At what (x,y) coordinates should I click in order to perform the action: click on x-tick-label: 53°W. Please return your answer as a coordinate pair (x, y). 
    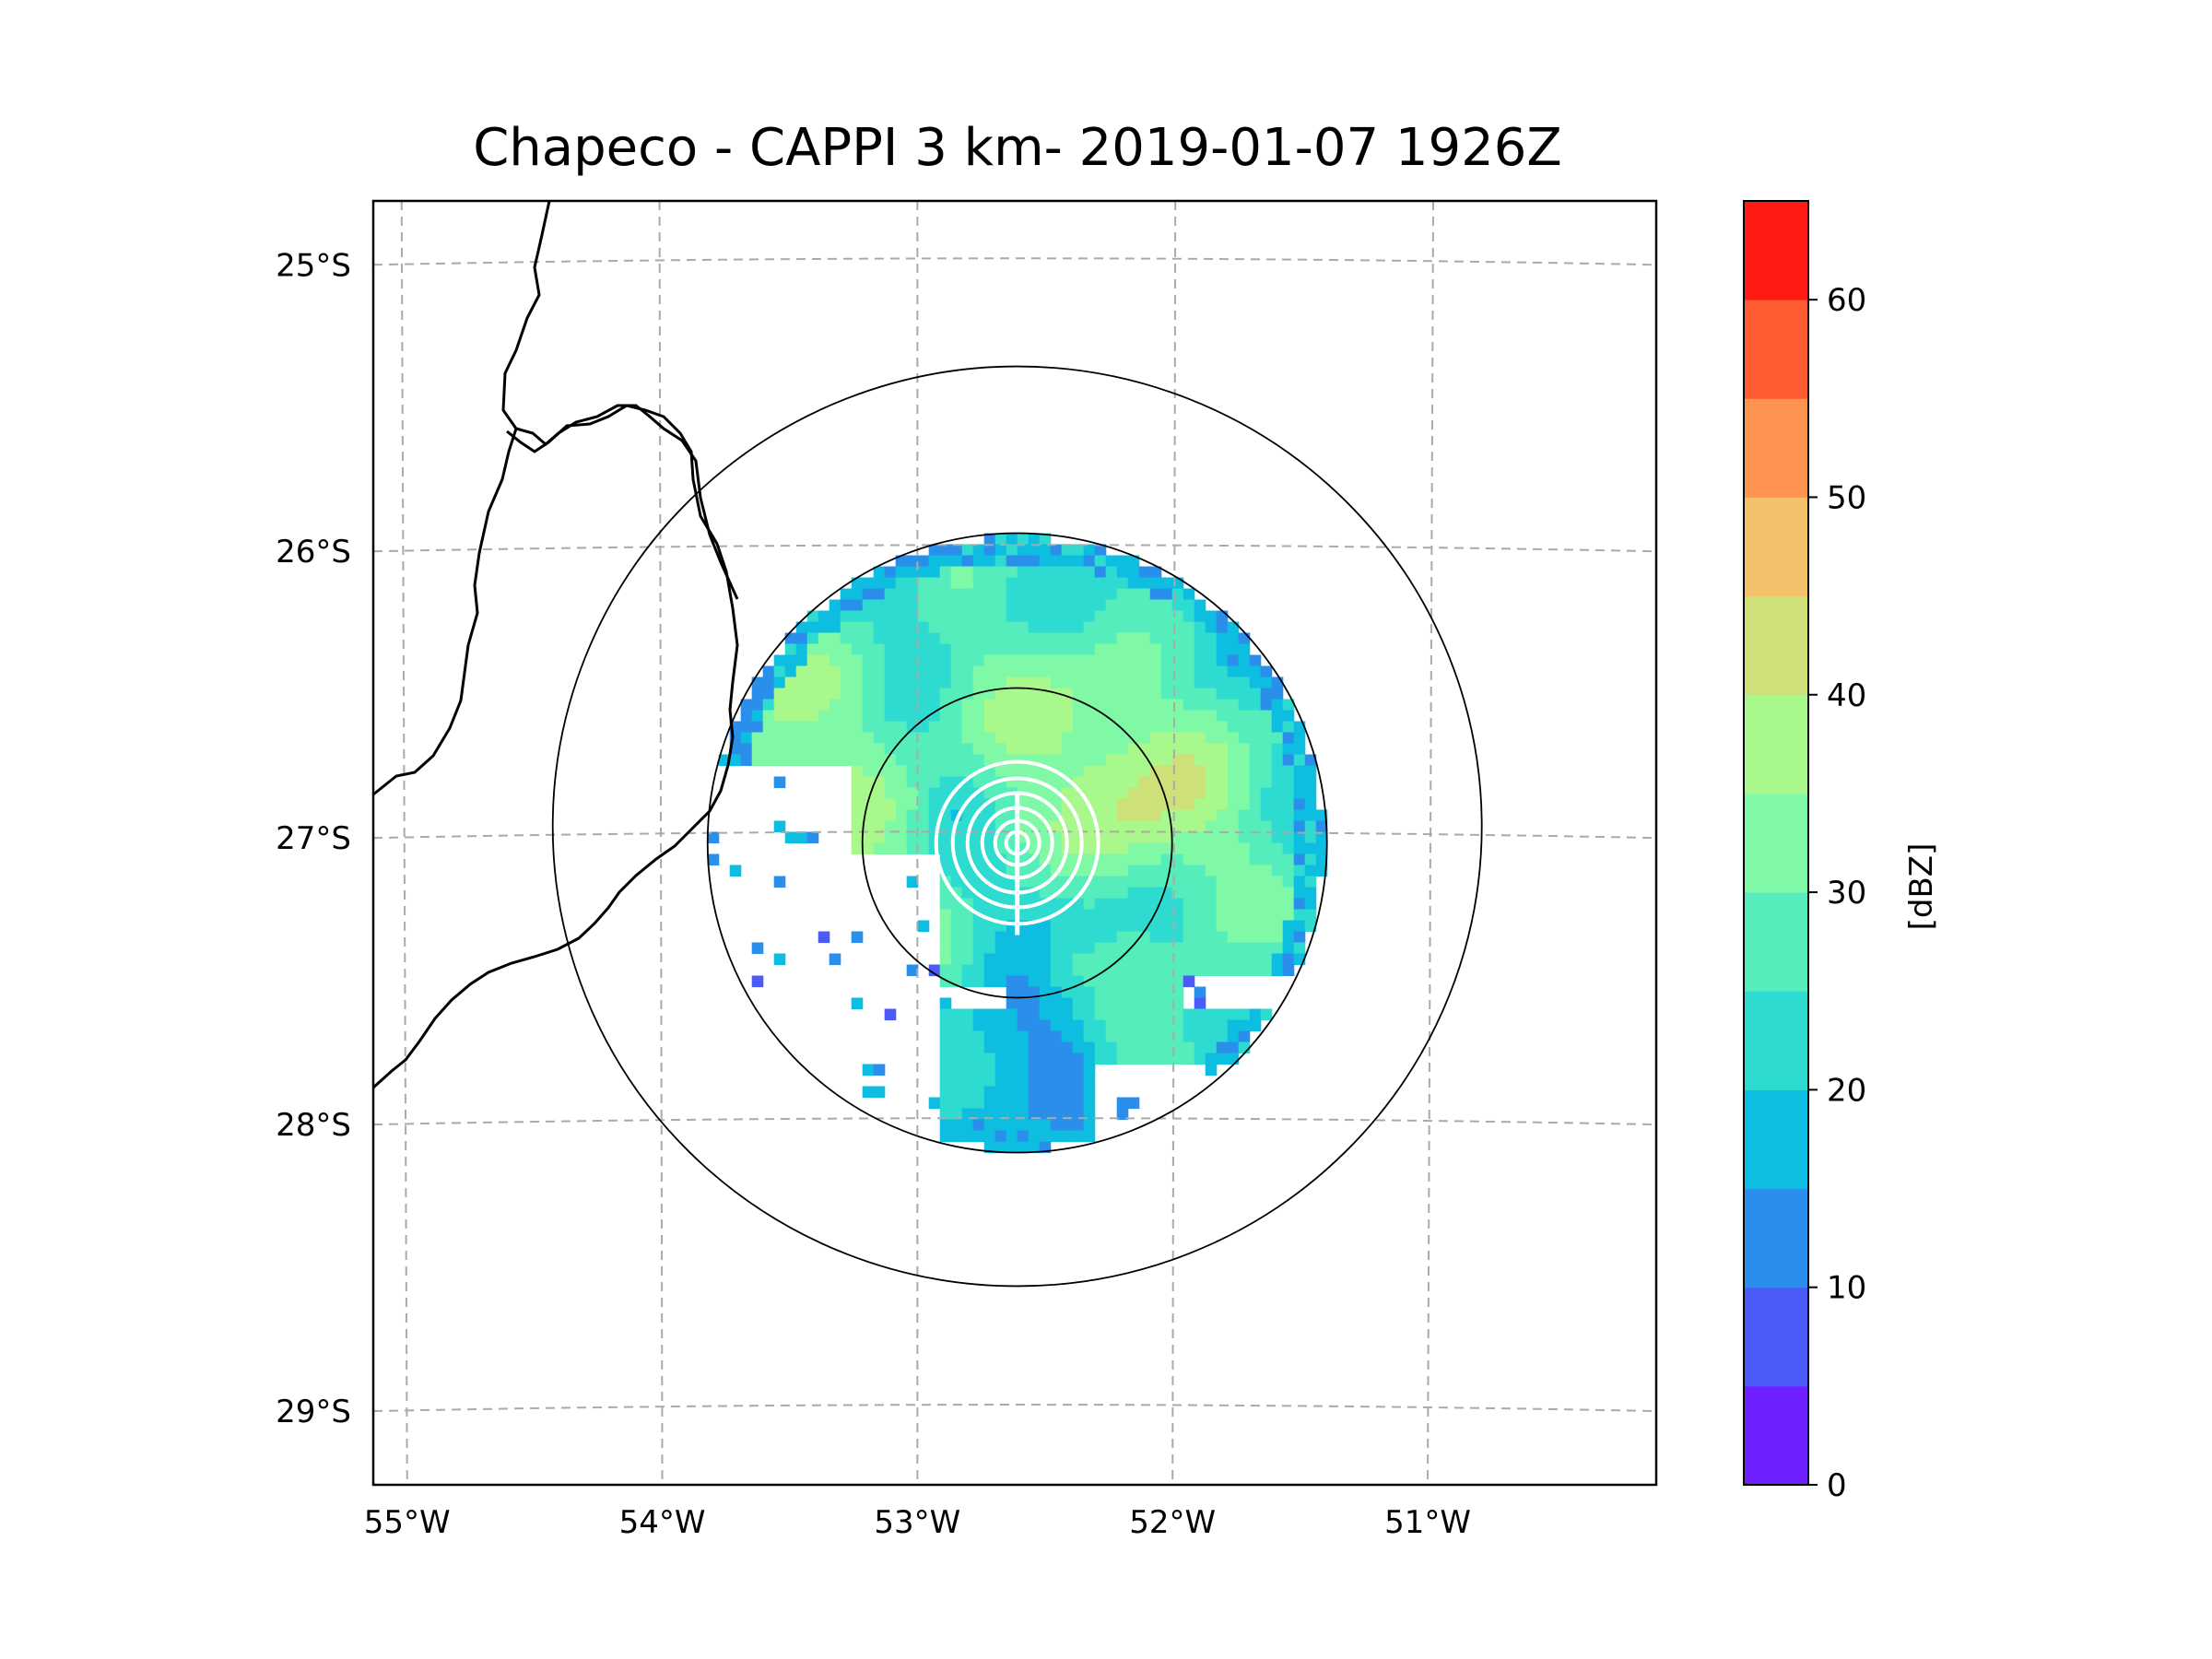
    Looking at the image, I should click on (917, 1522).